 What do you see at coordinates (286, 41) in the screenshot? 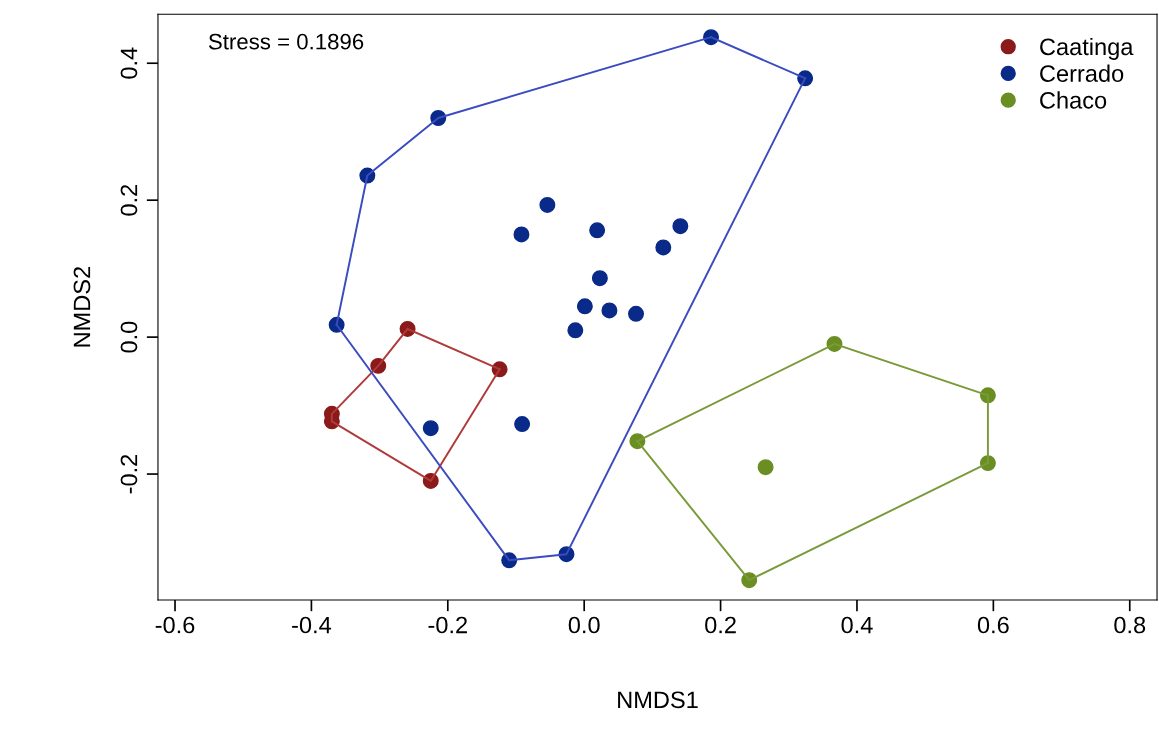
I see `annotation: Stress = 0.1896` at bounding box center [286, 41].